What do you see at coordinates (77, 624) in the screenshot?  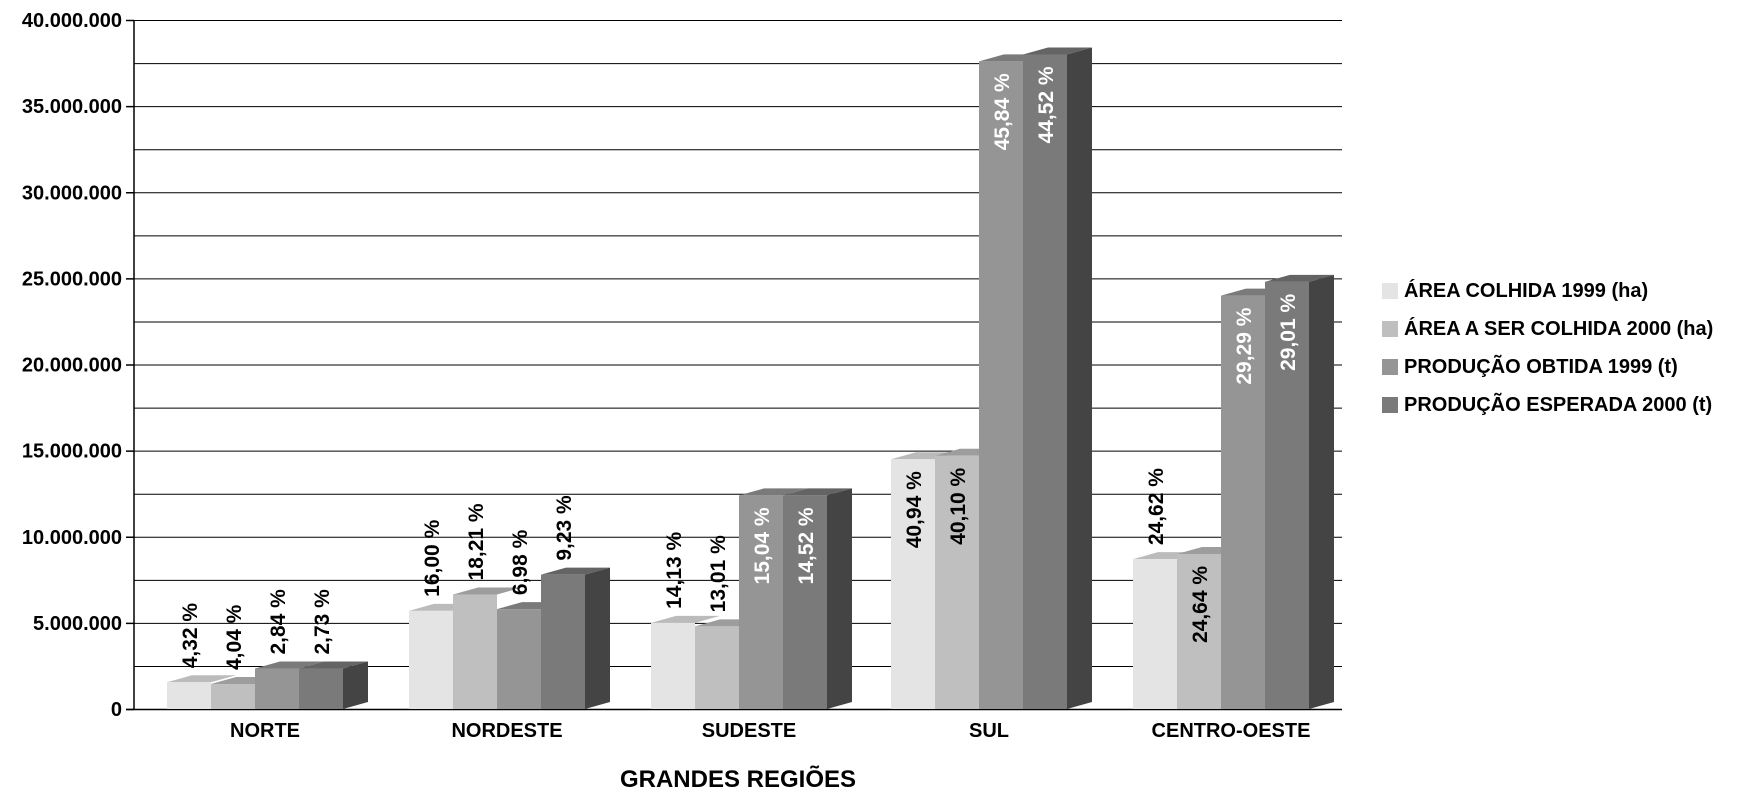 I see `y-tick-label: 5.000.000` at bounding box center [77, 624].